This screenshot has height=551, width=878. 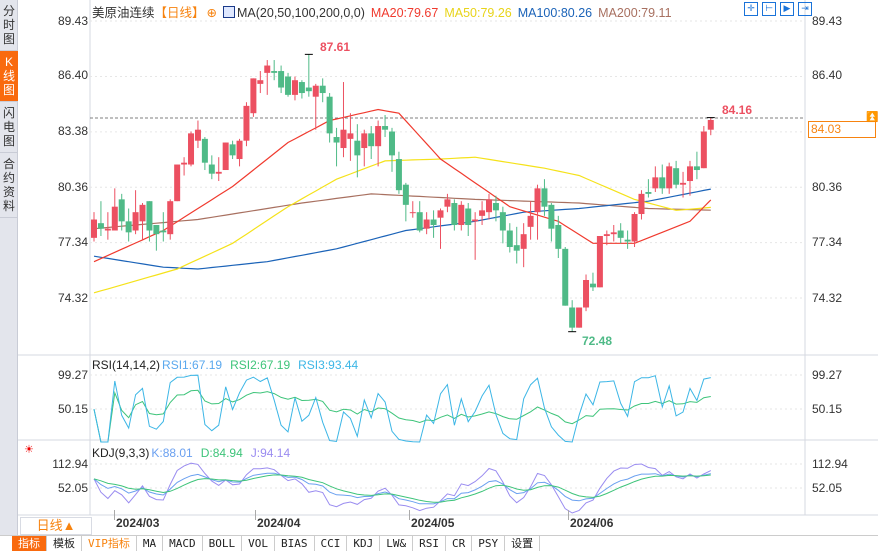 I want to click on time-axis-label: 2024/06, so click(x=590, y=520).